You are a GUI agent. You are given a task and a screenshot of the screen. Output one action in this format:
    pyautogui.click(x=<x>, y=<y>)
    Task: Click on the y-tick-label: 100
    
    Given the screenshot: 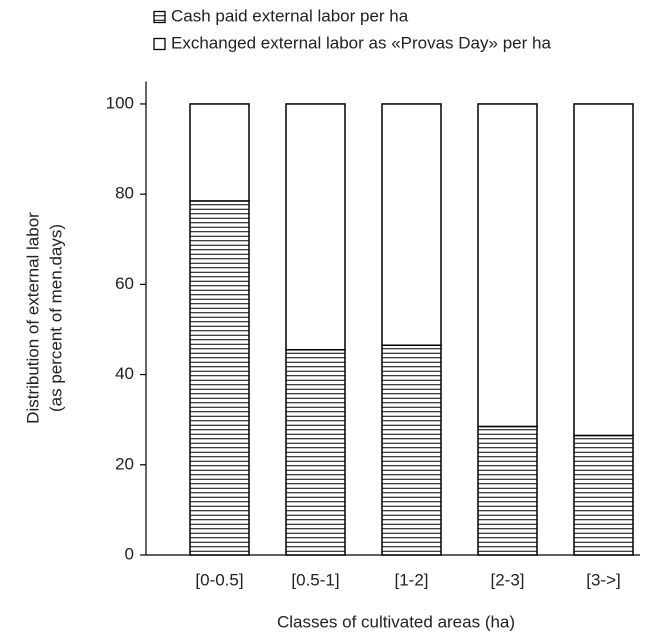 What is the action you would take?
    pyautogui.click(x=120, y=102)
    